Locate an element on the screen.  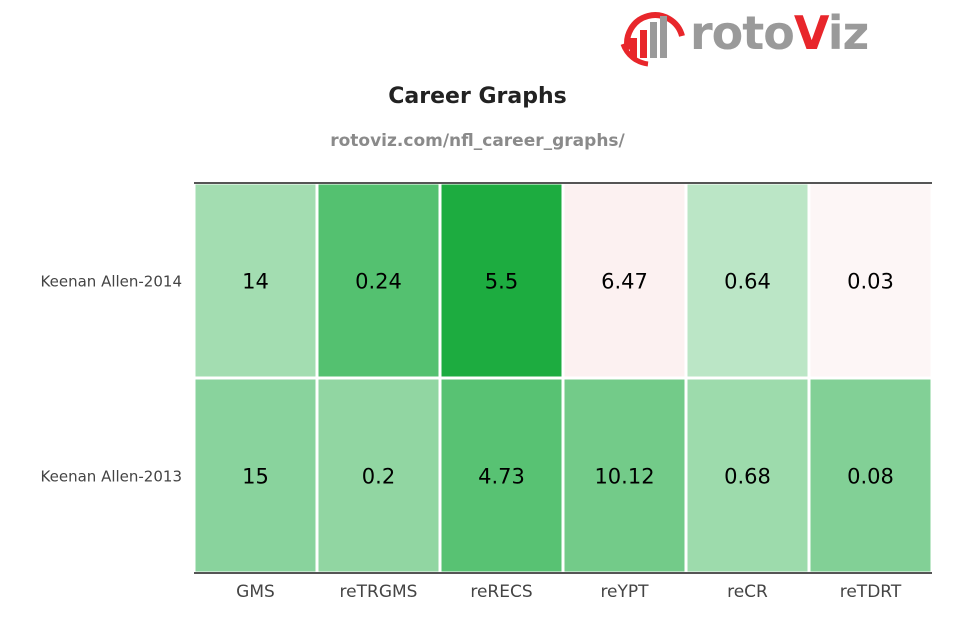
column-label: reYPT is located at coordinates (624, 592).